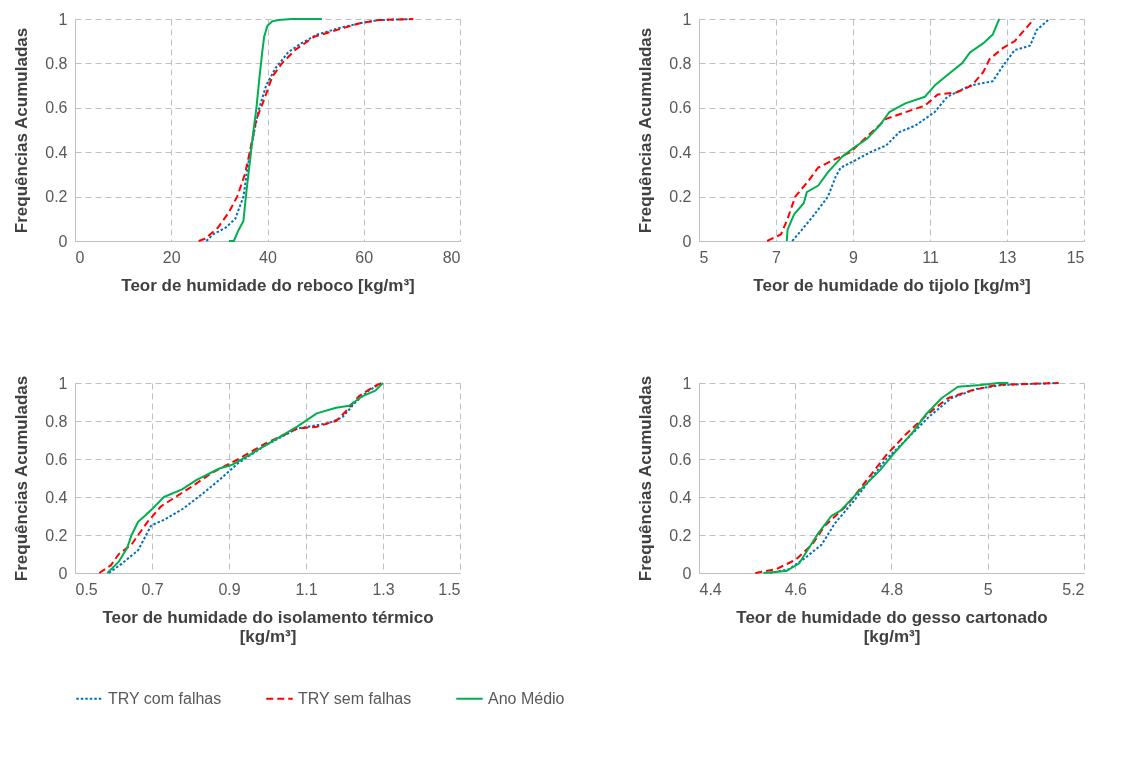 Image resolution: width=1139 pixels, height=762 pixels. I want to click on x-tick-label: 1.1, so click(306, 589).